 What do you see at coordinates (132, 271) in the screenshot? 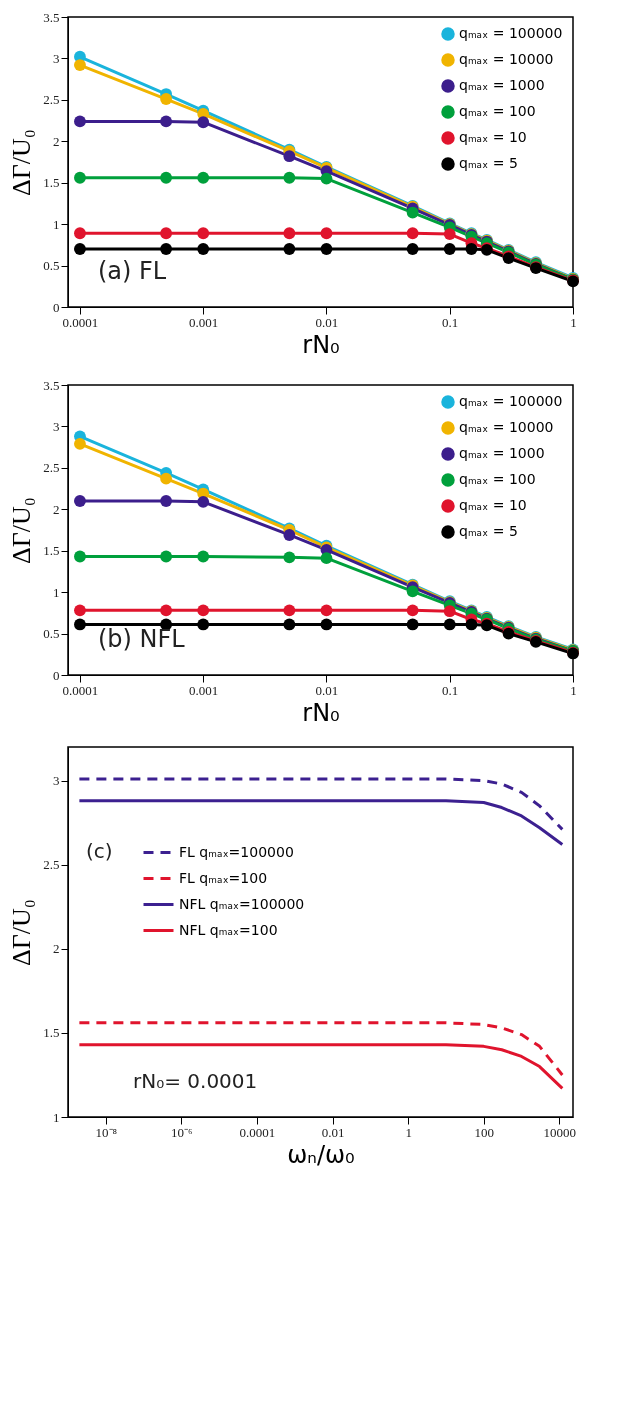
I see `annotation: (a) FL` at bounding box center [132, 271].